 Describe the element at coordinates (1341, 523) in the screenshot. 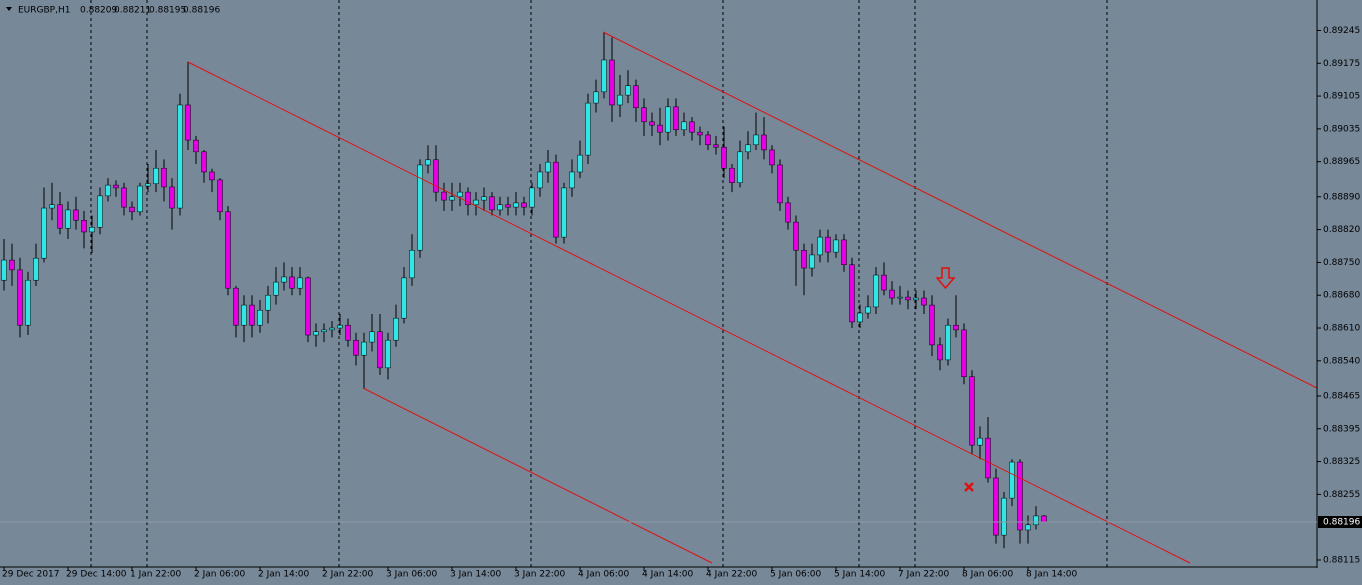

I see `price-label: 0.88196` at that location.